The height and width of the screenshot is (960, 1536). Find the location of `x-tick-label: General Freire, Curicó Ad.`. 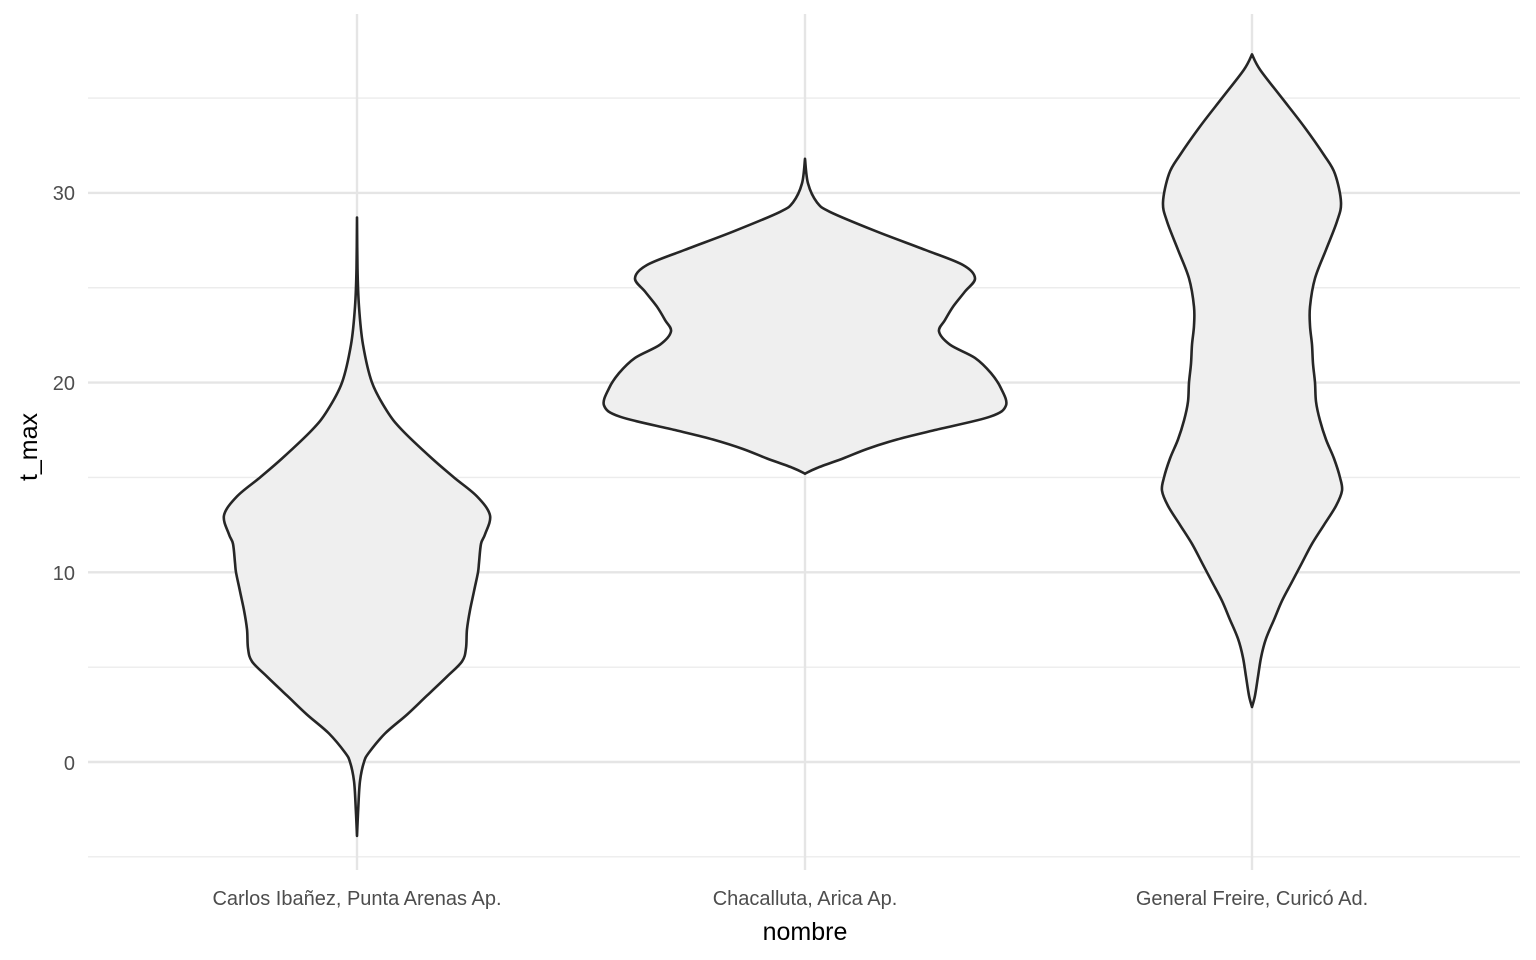

x-tick-label: General Freire, Curicó Ad. is located at coordinates (1252, 899).